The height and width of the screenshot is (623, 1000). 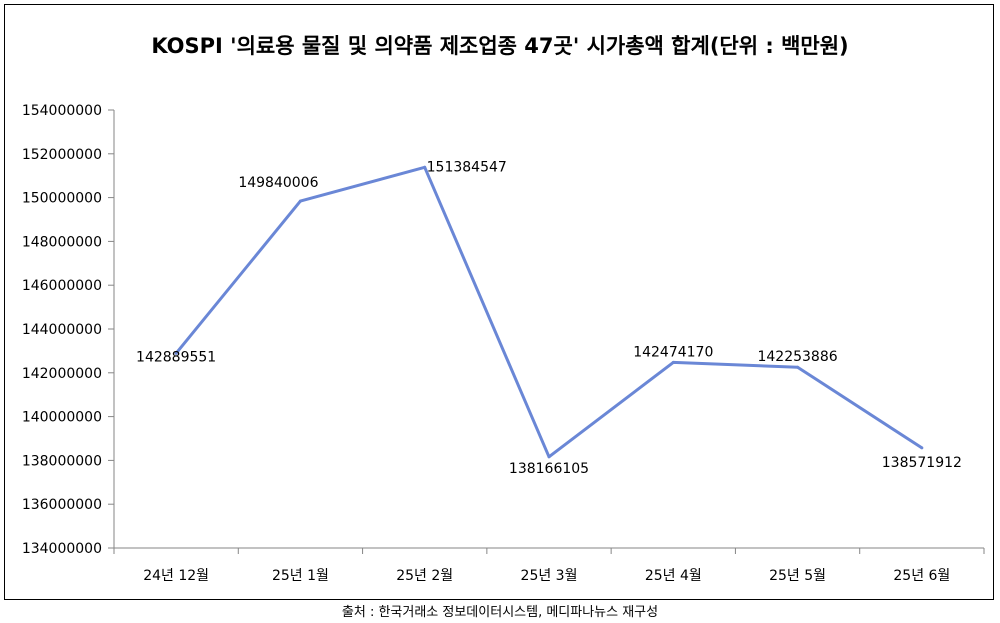 What do you see at coordinates (549, 469) in the screenshot?
I see `data-label: 138166105` at bounding box center [549, 469].